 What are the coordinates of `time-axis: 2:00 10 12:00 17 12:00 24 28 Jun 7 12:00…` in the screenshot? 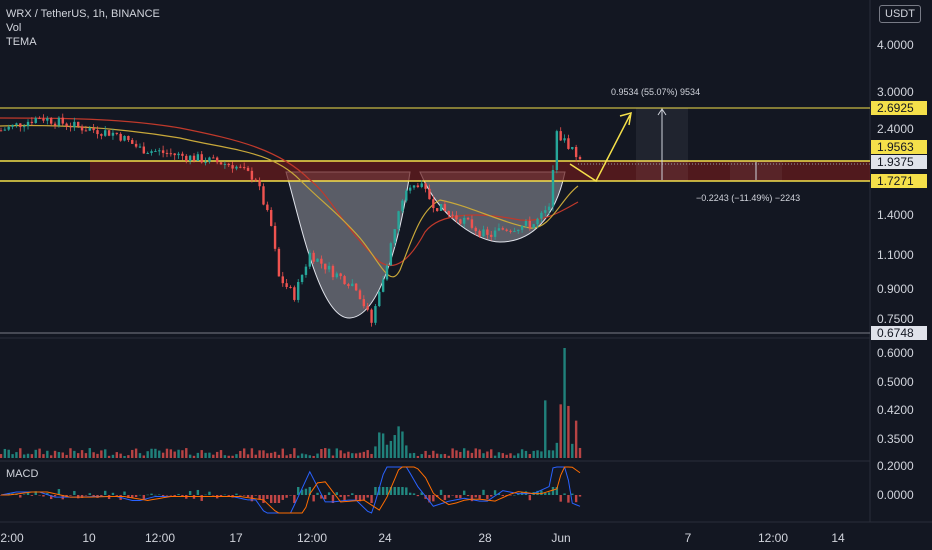 It's located at (422, 538).